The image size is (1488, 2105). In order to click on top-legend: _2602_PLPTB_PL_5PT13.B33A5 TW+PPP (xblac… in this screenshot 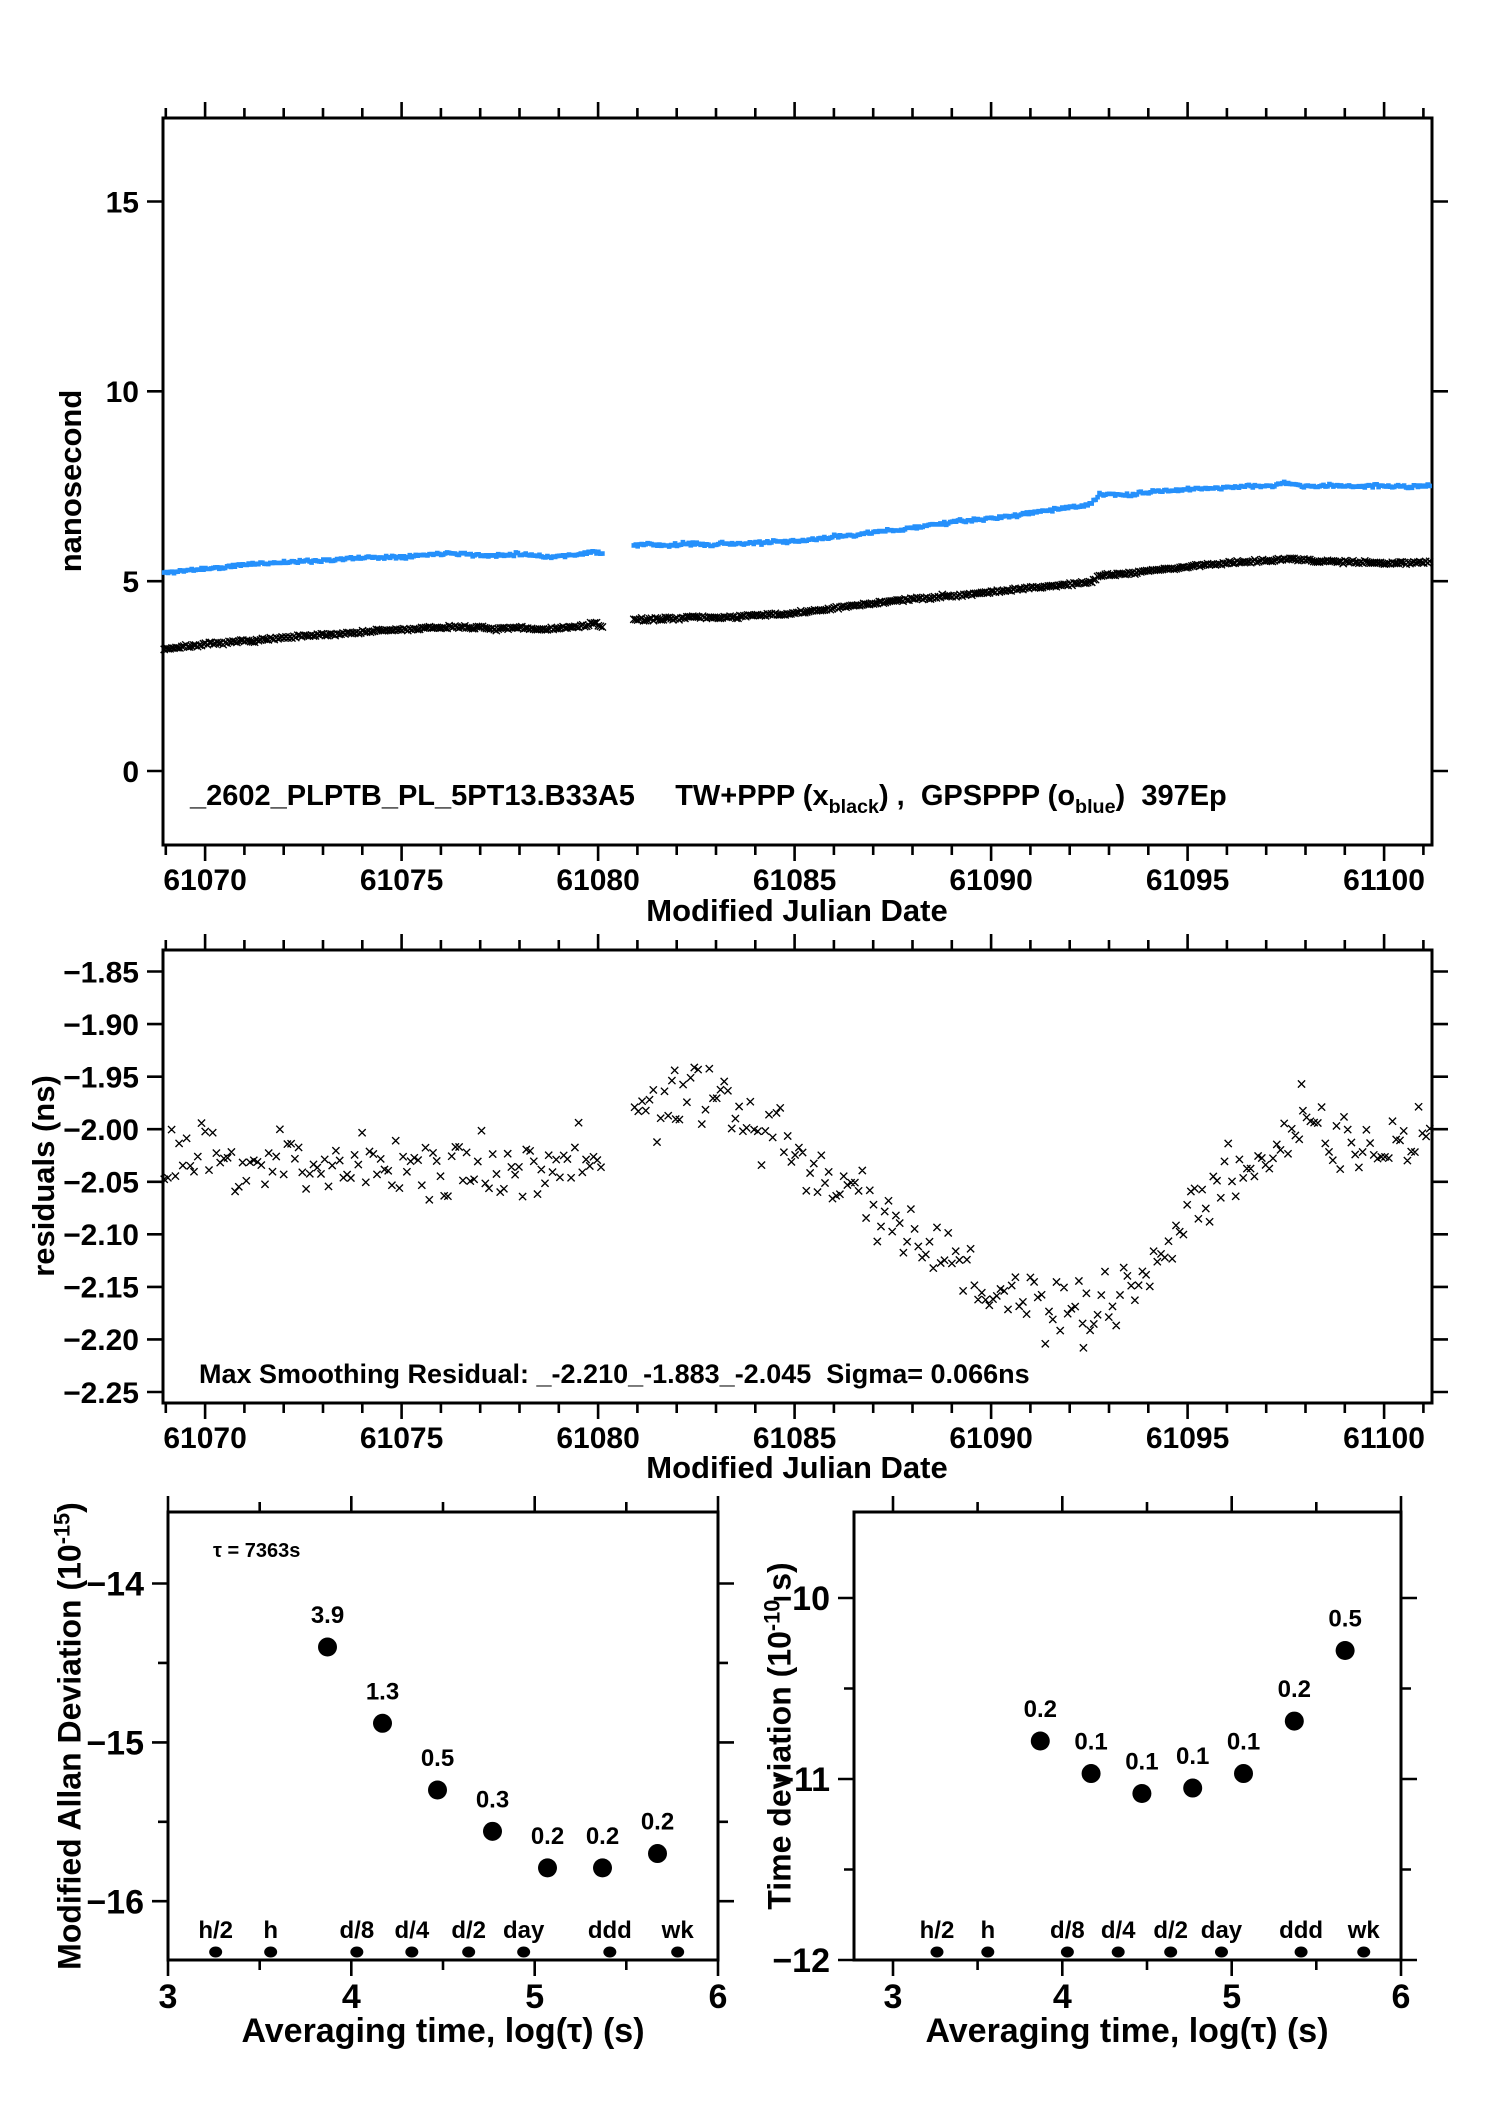, I will do `click(708, 799)`.